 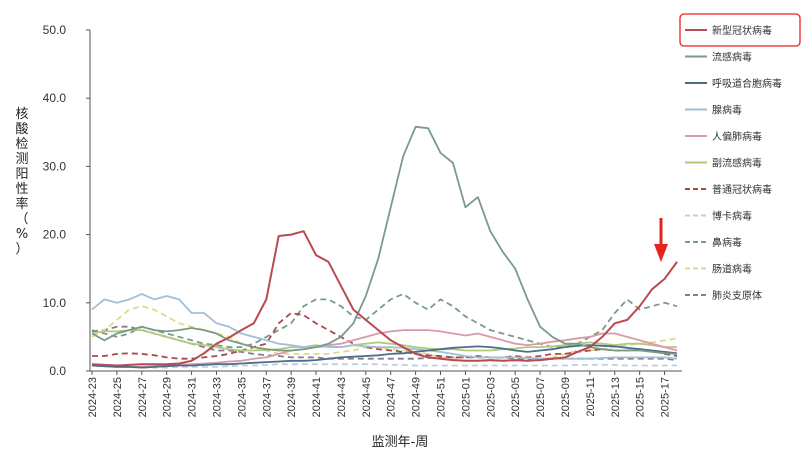 What do you see at coordinates (732, 216) in the screenshot?
I see `legend-label: 博卡病毒` at bounding box center [732, 216].